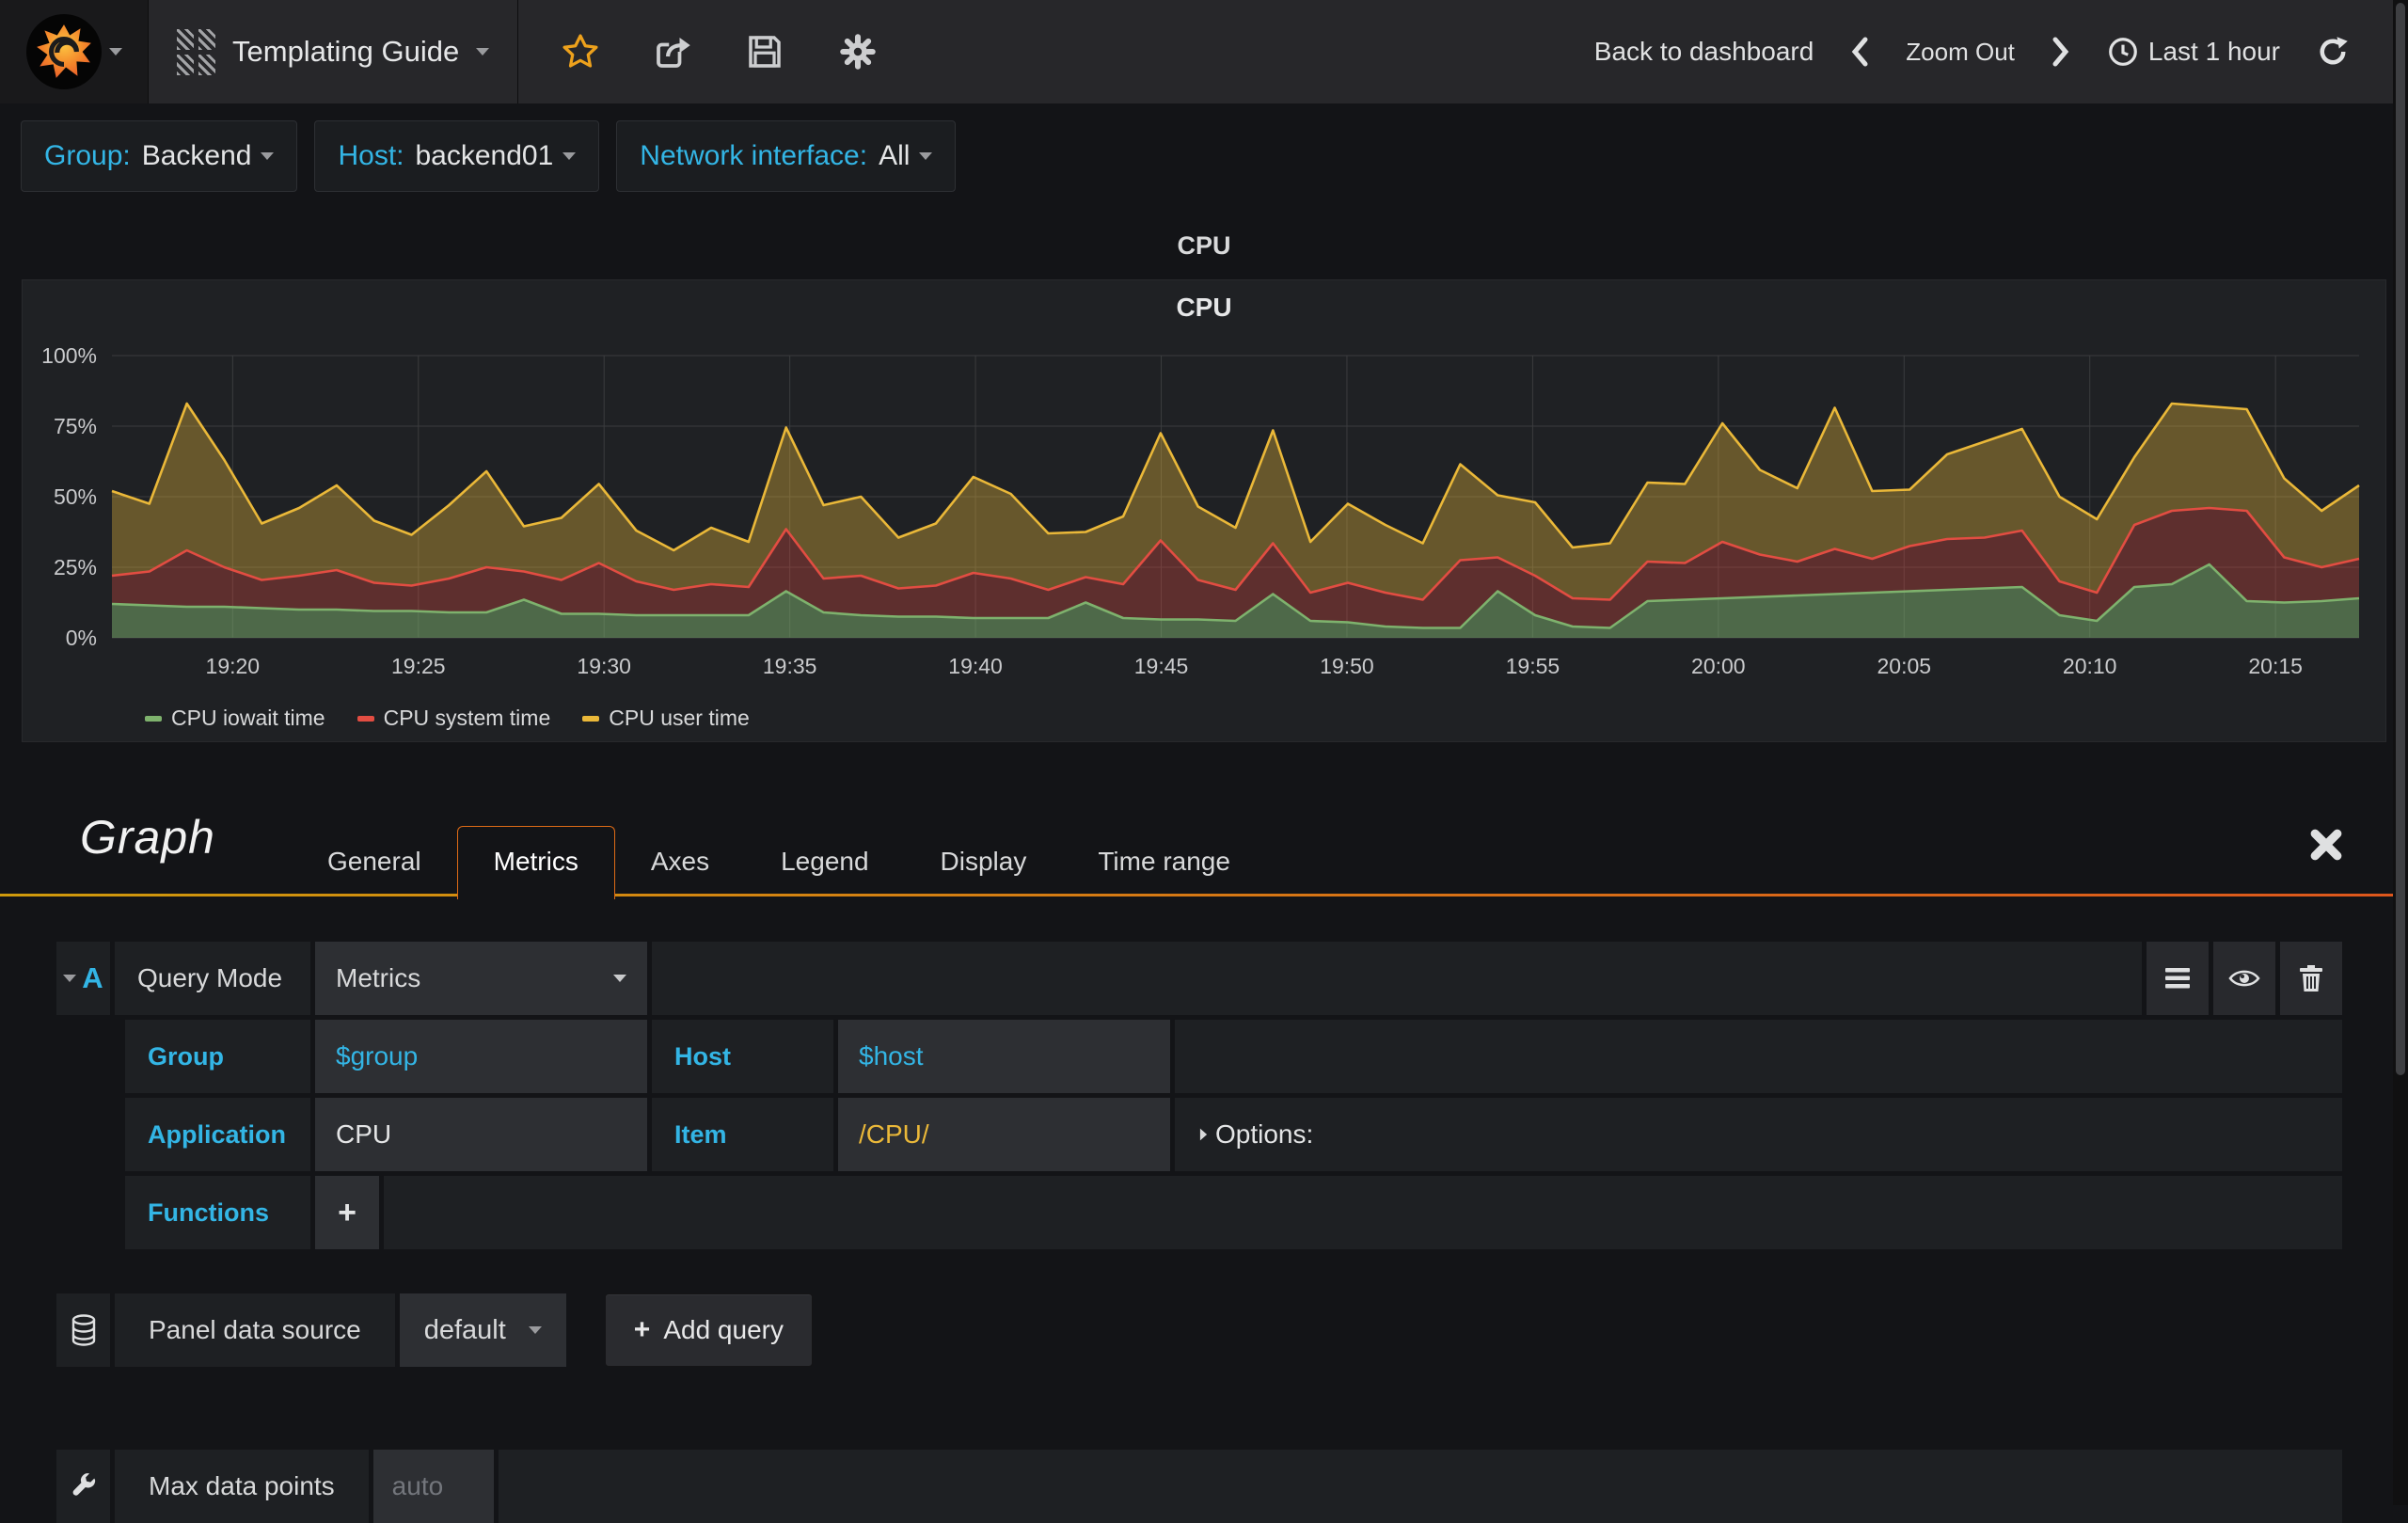 The image size is (2408, 1523). I want to click on legend-swatch-green, so click(154, 718).